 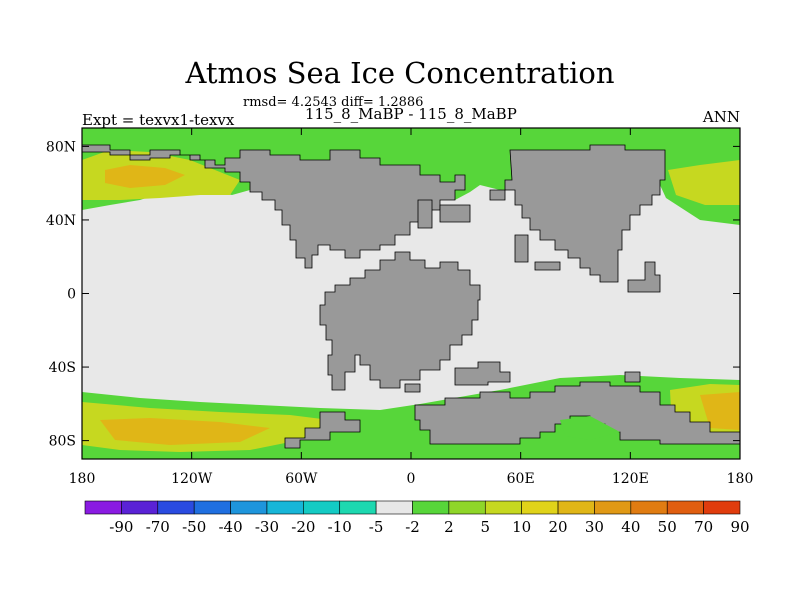 What do you see at coordinates (185, 431) in the screenshot?
I see `southern-ocean-peak-region` at bounding box center [185, 431].